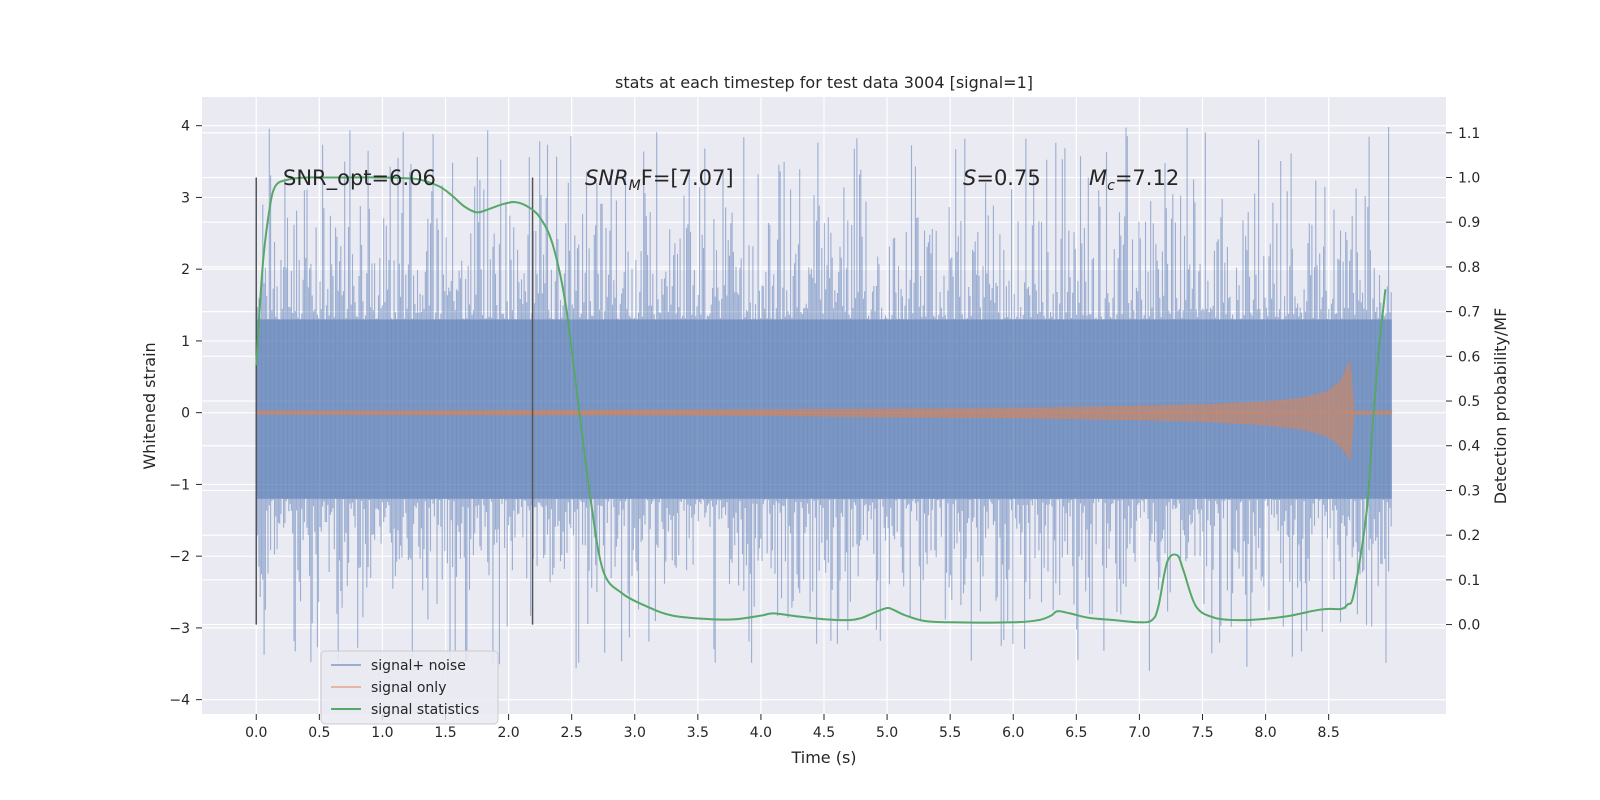  I want to click on legend-label-signal: signal only, so click(408, 688).